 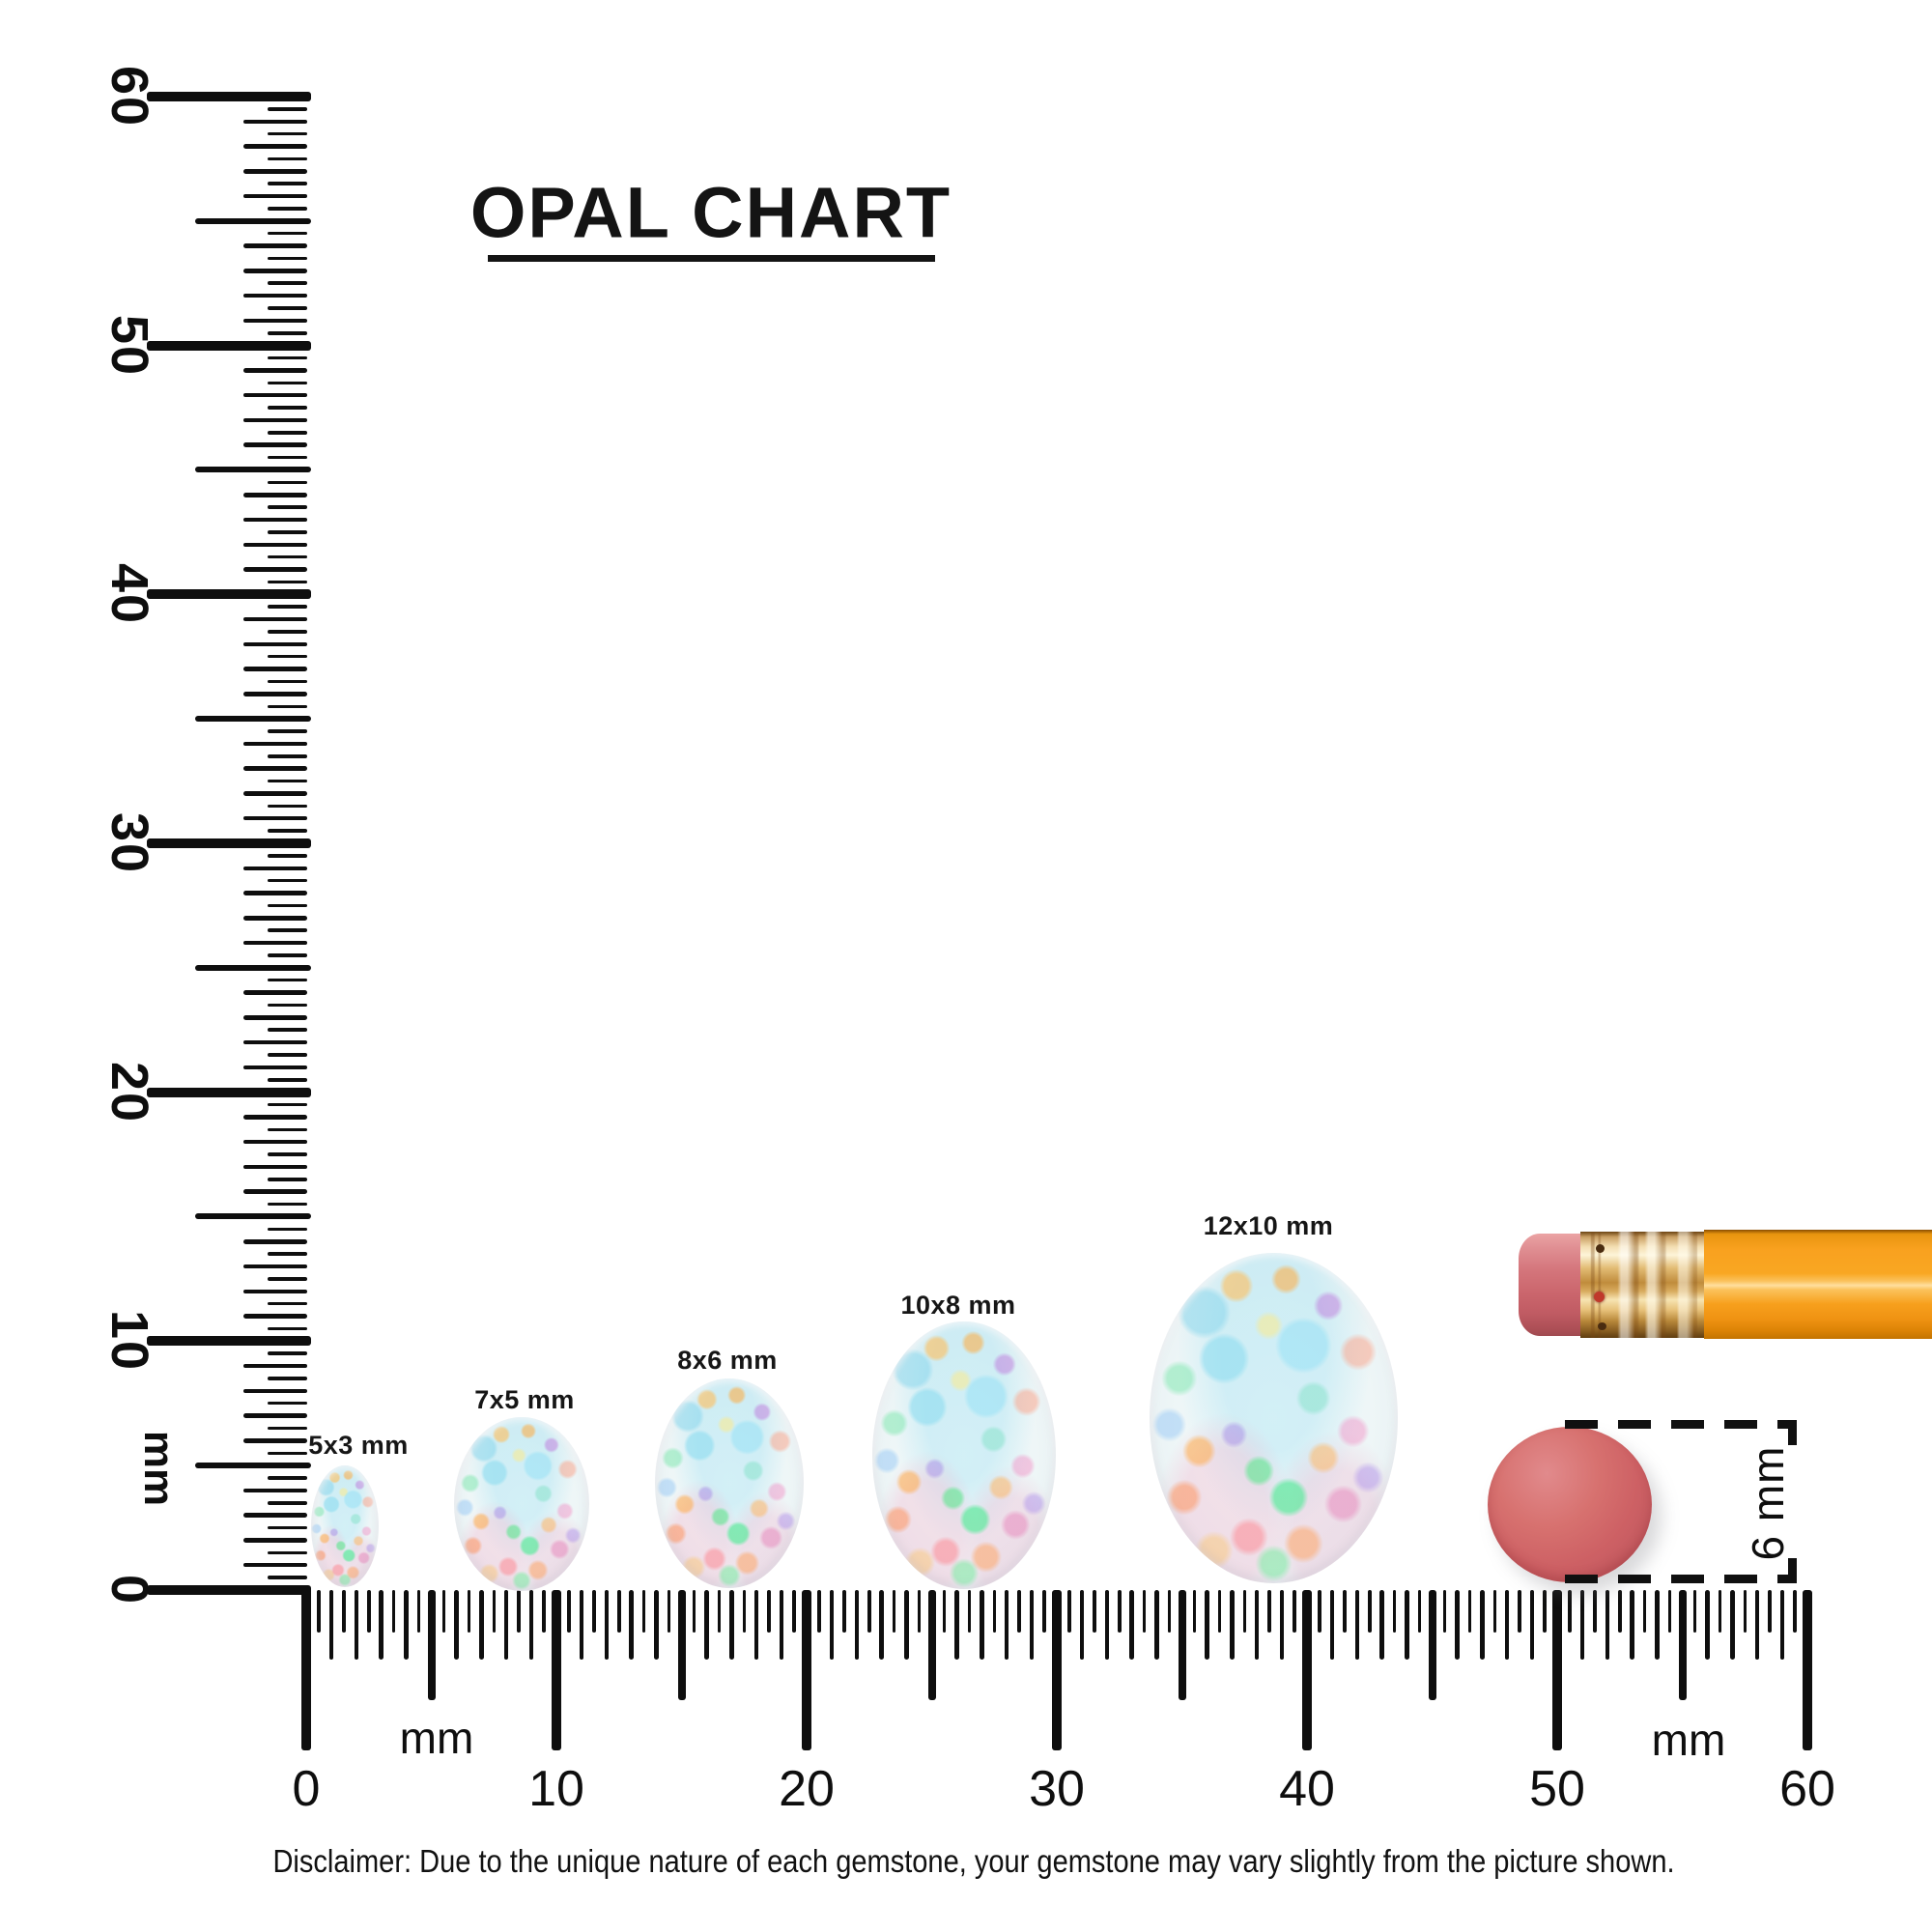 What do you see at coordinates (1681, 1424) in the screenshot?
I see `measurement-dashed-line-top` at bounding box center [1681, 1424].